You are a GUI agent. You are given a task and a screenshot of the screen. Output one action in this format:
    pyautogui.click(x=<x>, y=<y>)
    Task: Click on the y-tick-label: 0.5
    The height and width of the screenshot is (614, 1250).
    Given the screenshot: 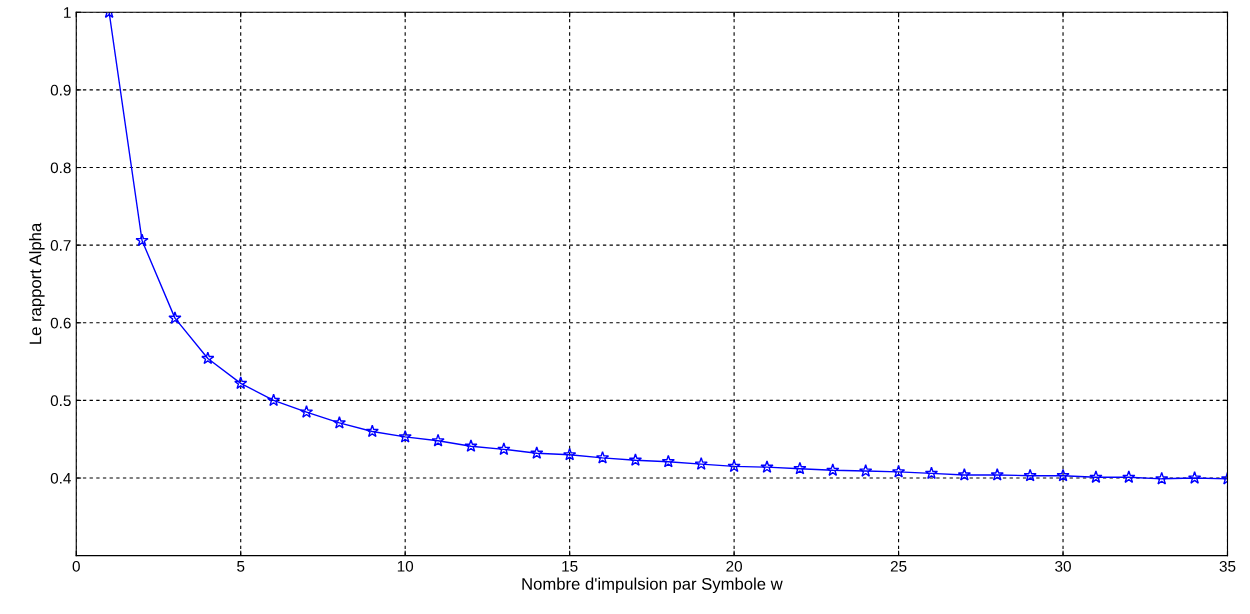 What is the action you would take?
    pyautogui.click(x=60, y=401)
    